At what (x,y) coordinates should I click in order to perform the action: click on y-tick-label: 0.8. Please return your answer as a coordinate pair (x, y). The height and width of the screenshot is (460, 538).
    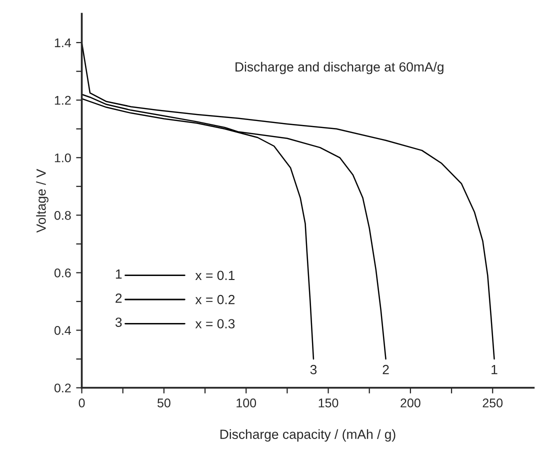
    Looking at the image, I should click on (62, 215).